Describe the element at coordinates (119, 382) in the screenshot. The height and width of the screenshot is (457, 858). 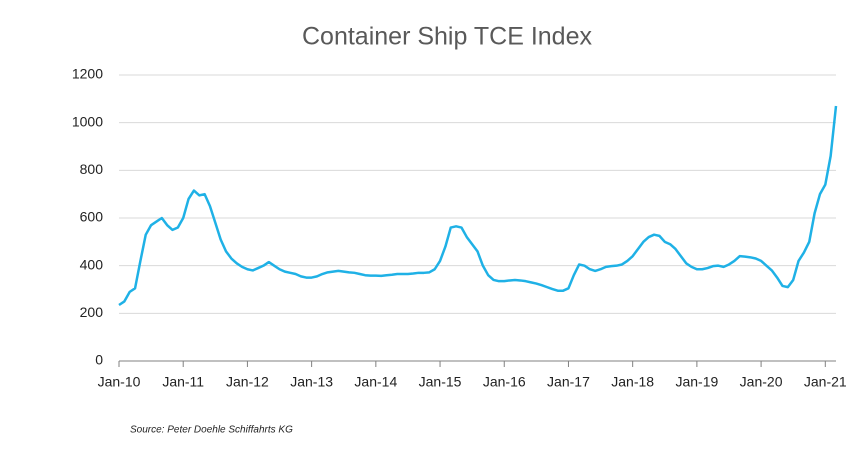
I see `x-tick-label: Jan-10` at that location.